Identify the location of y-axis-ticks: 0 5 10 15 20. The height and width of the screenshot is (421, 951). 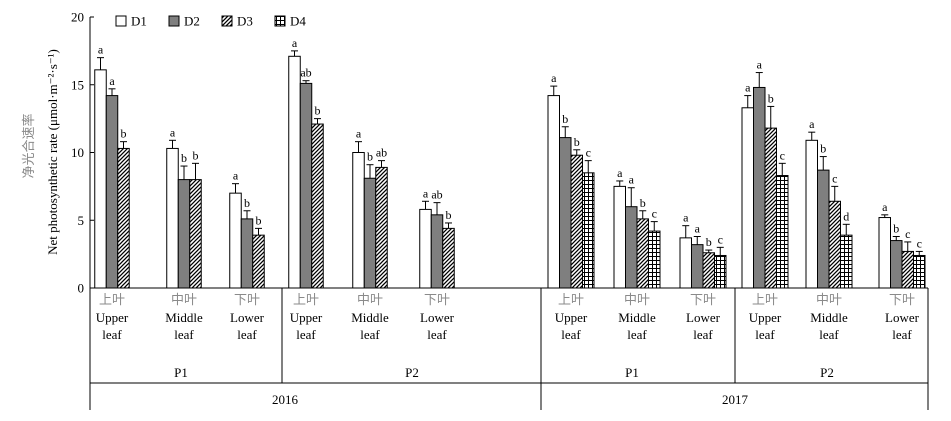
(82, 153).